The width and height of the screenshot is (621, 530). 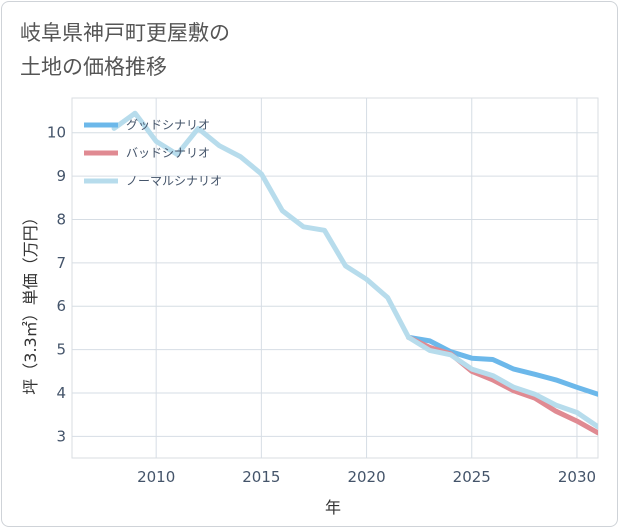 I want to click on x-tick-label: 2025, so click(x=472, y=477).